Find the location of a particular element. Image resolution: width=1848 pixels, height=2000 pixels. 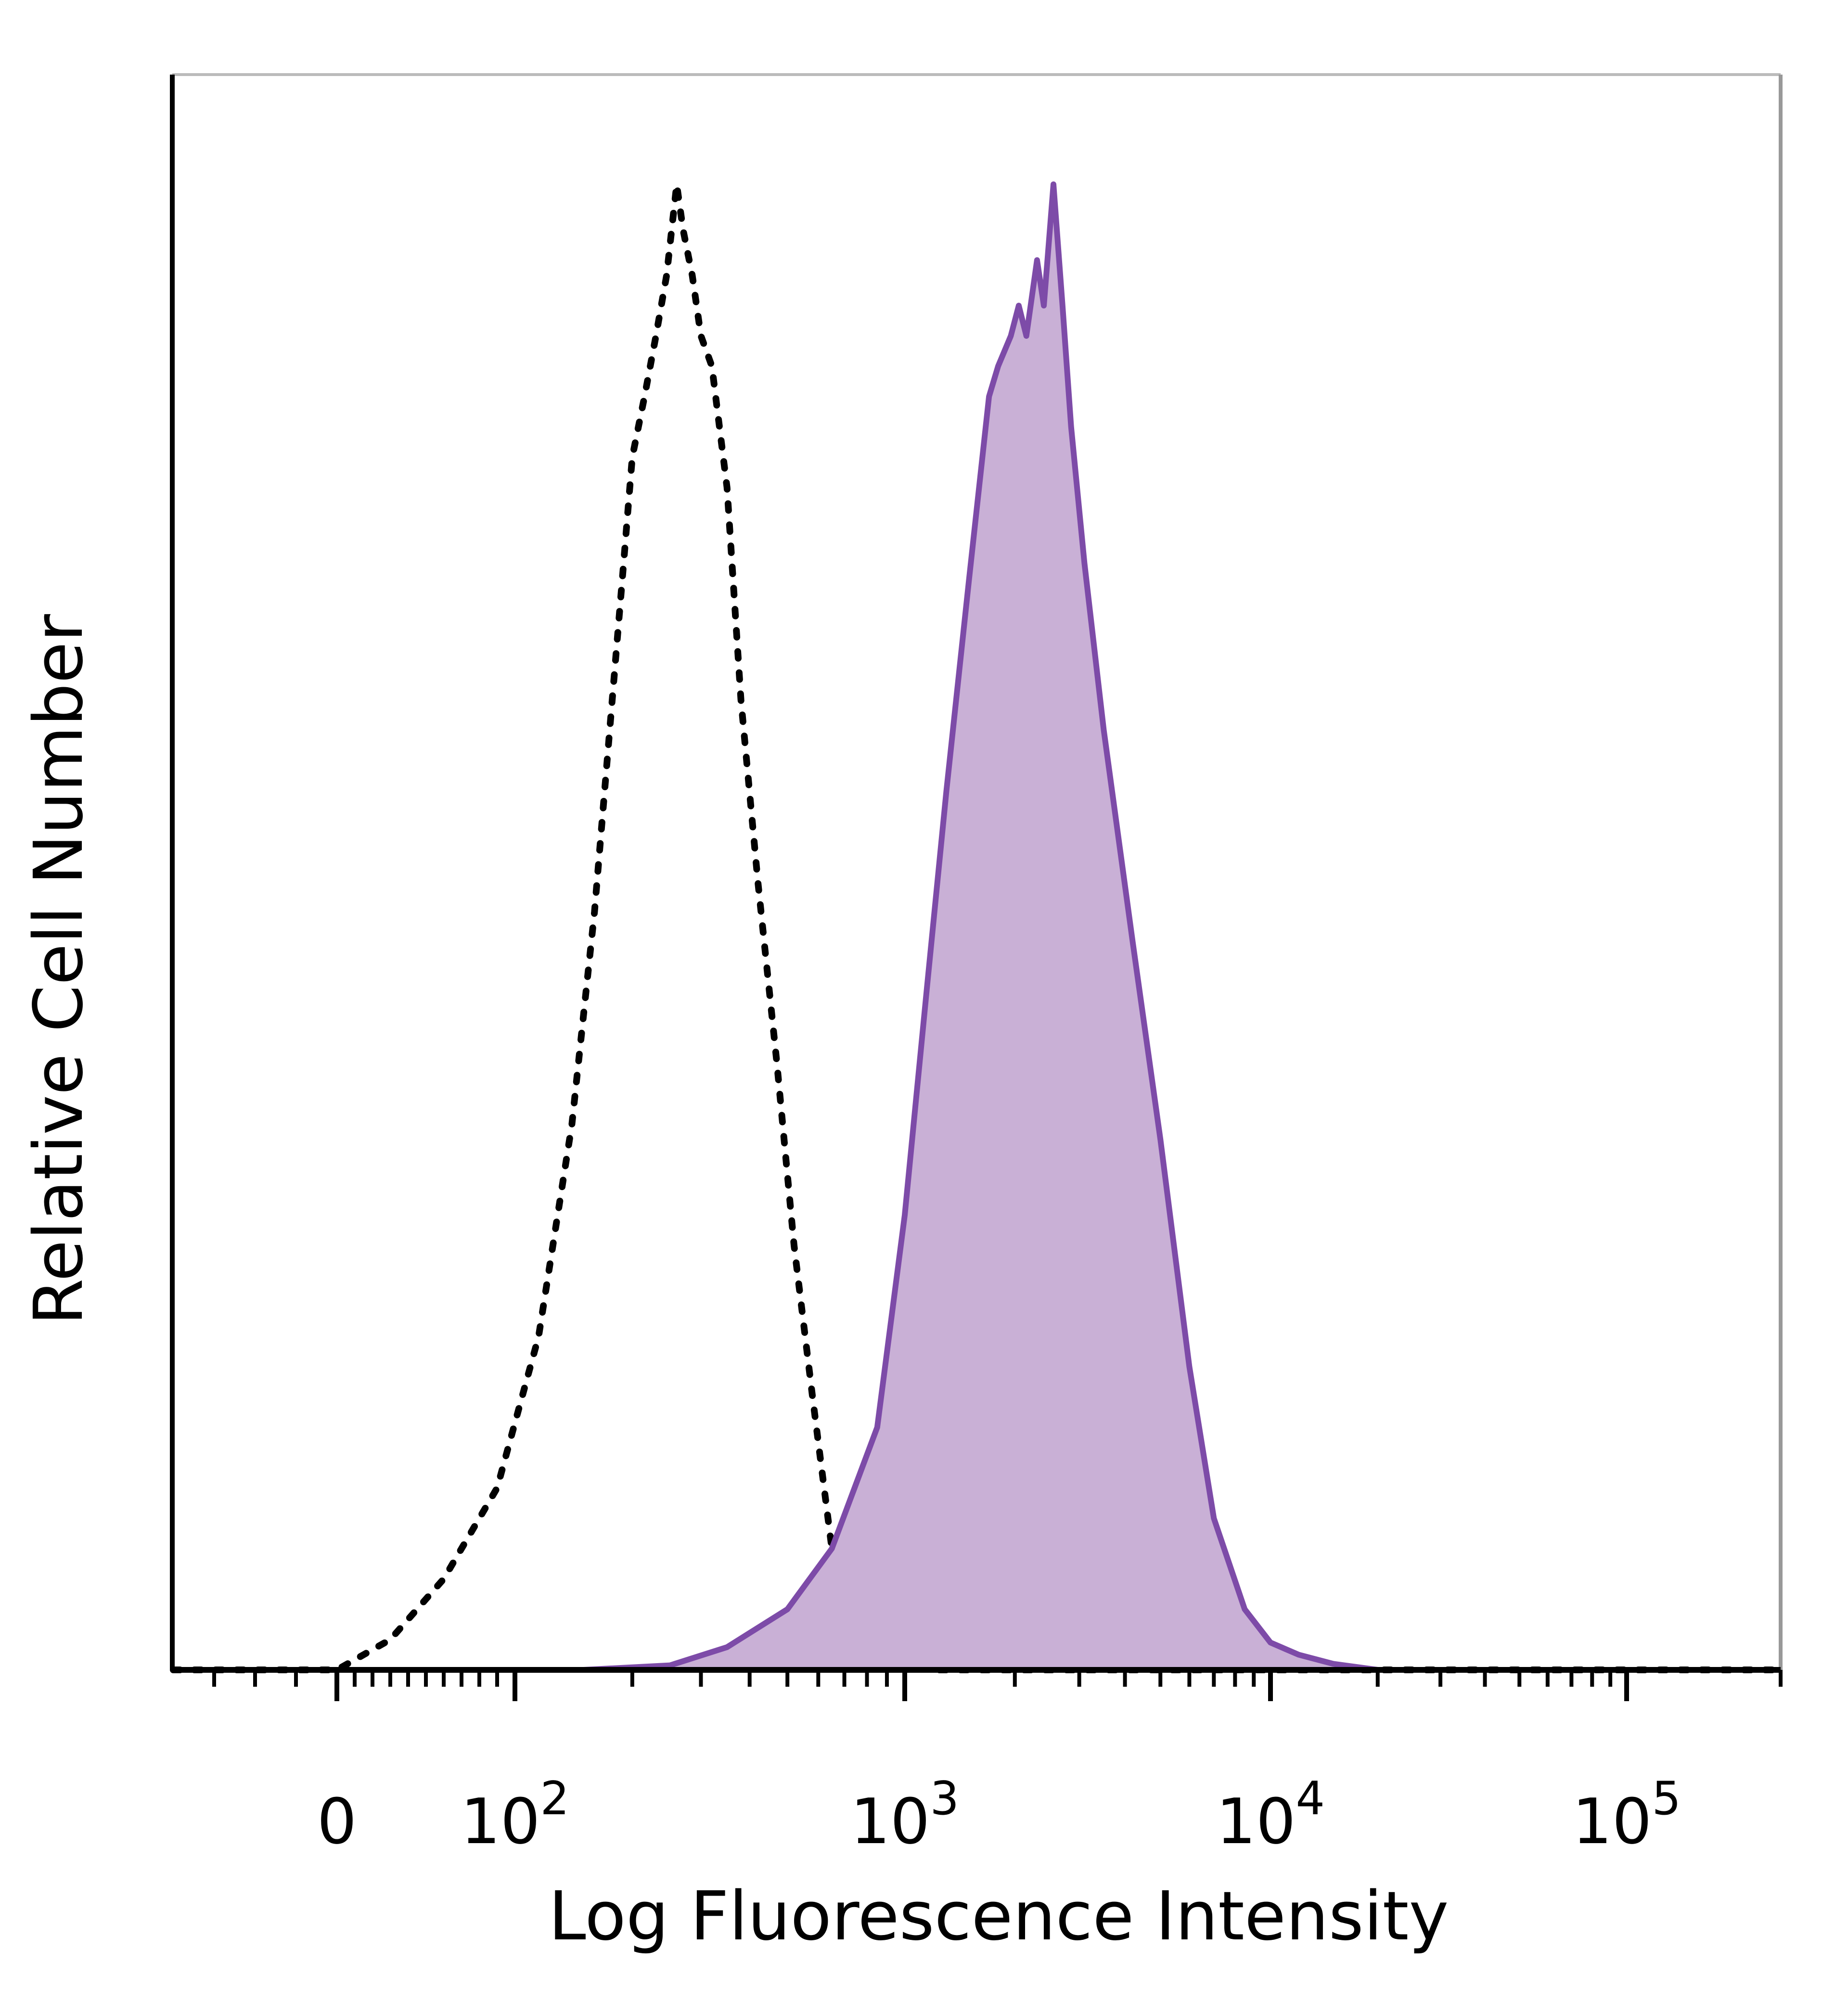

x-tick-label: 10³ is located at coordinates (904, 1815).